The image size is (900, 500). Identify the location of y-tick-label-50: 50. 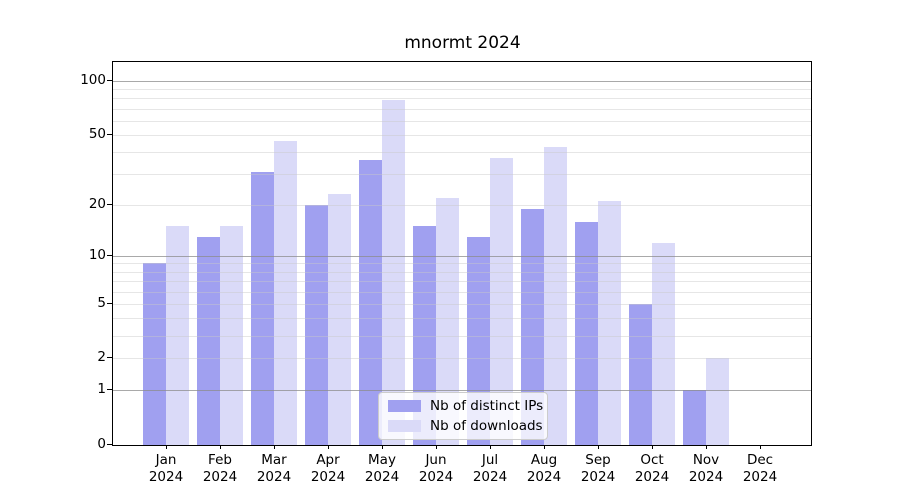
(97, 133).